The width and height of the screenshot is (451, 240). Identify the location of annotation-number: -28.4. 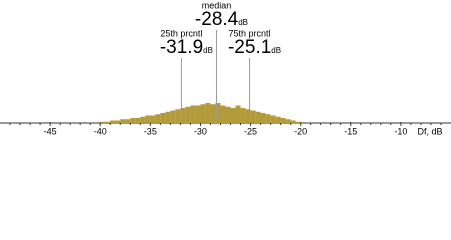
(217, 19).